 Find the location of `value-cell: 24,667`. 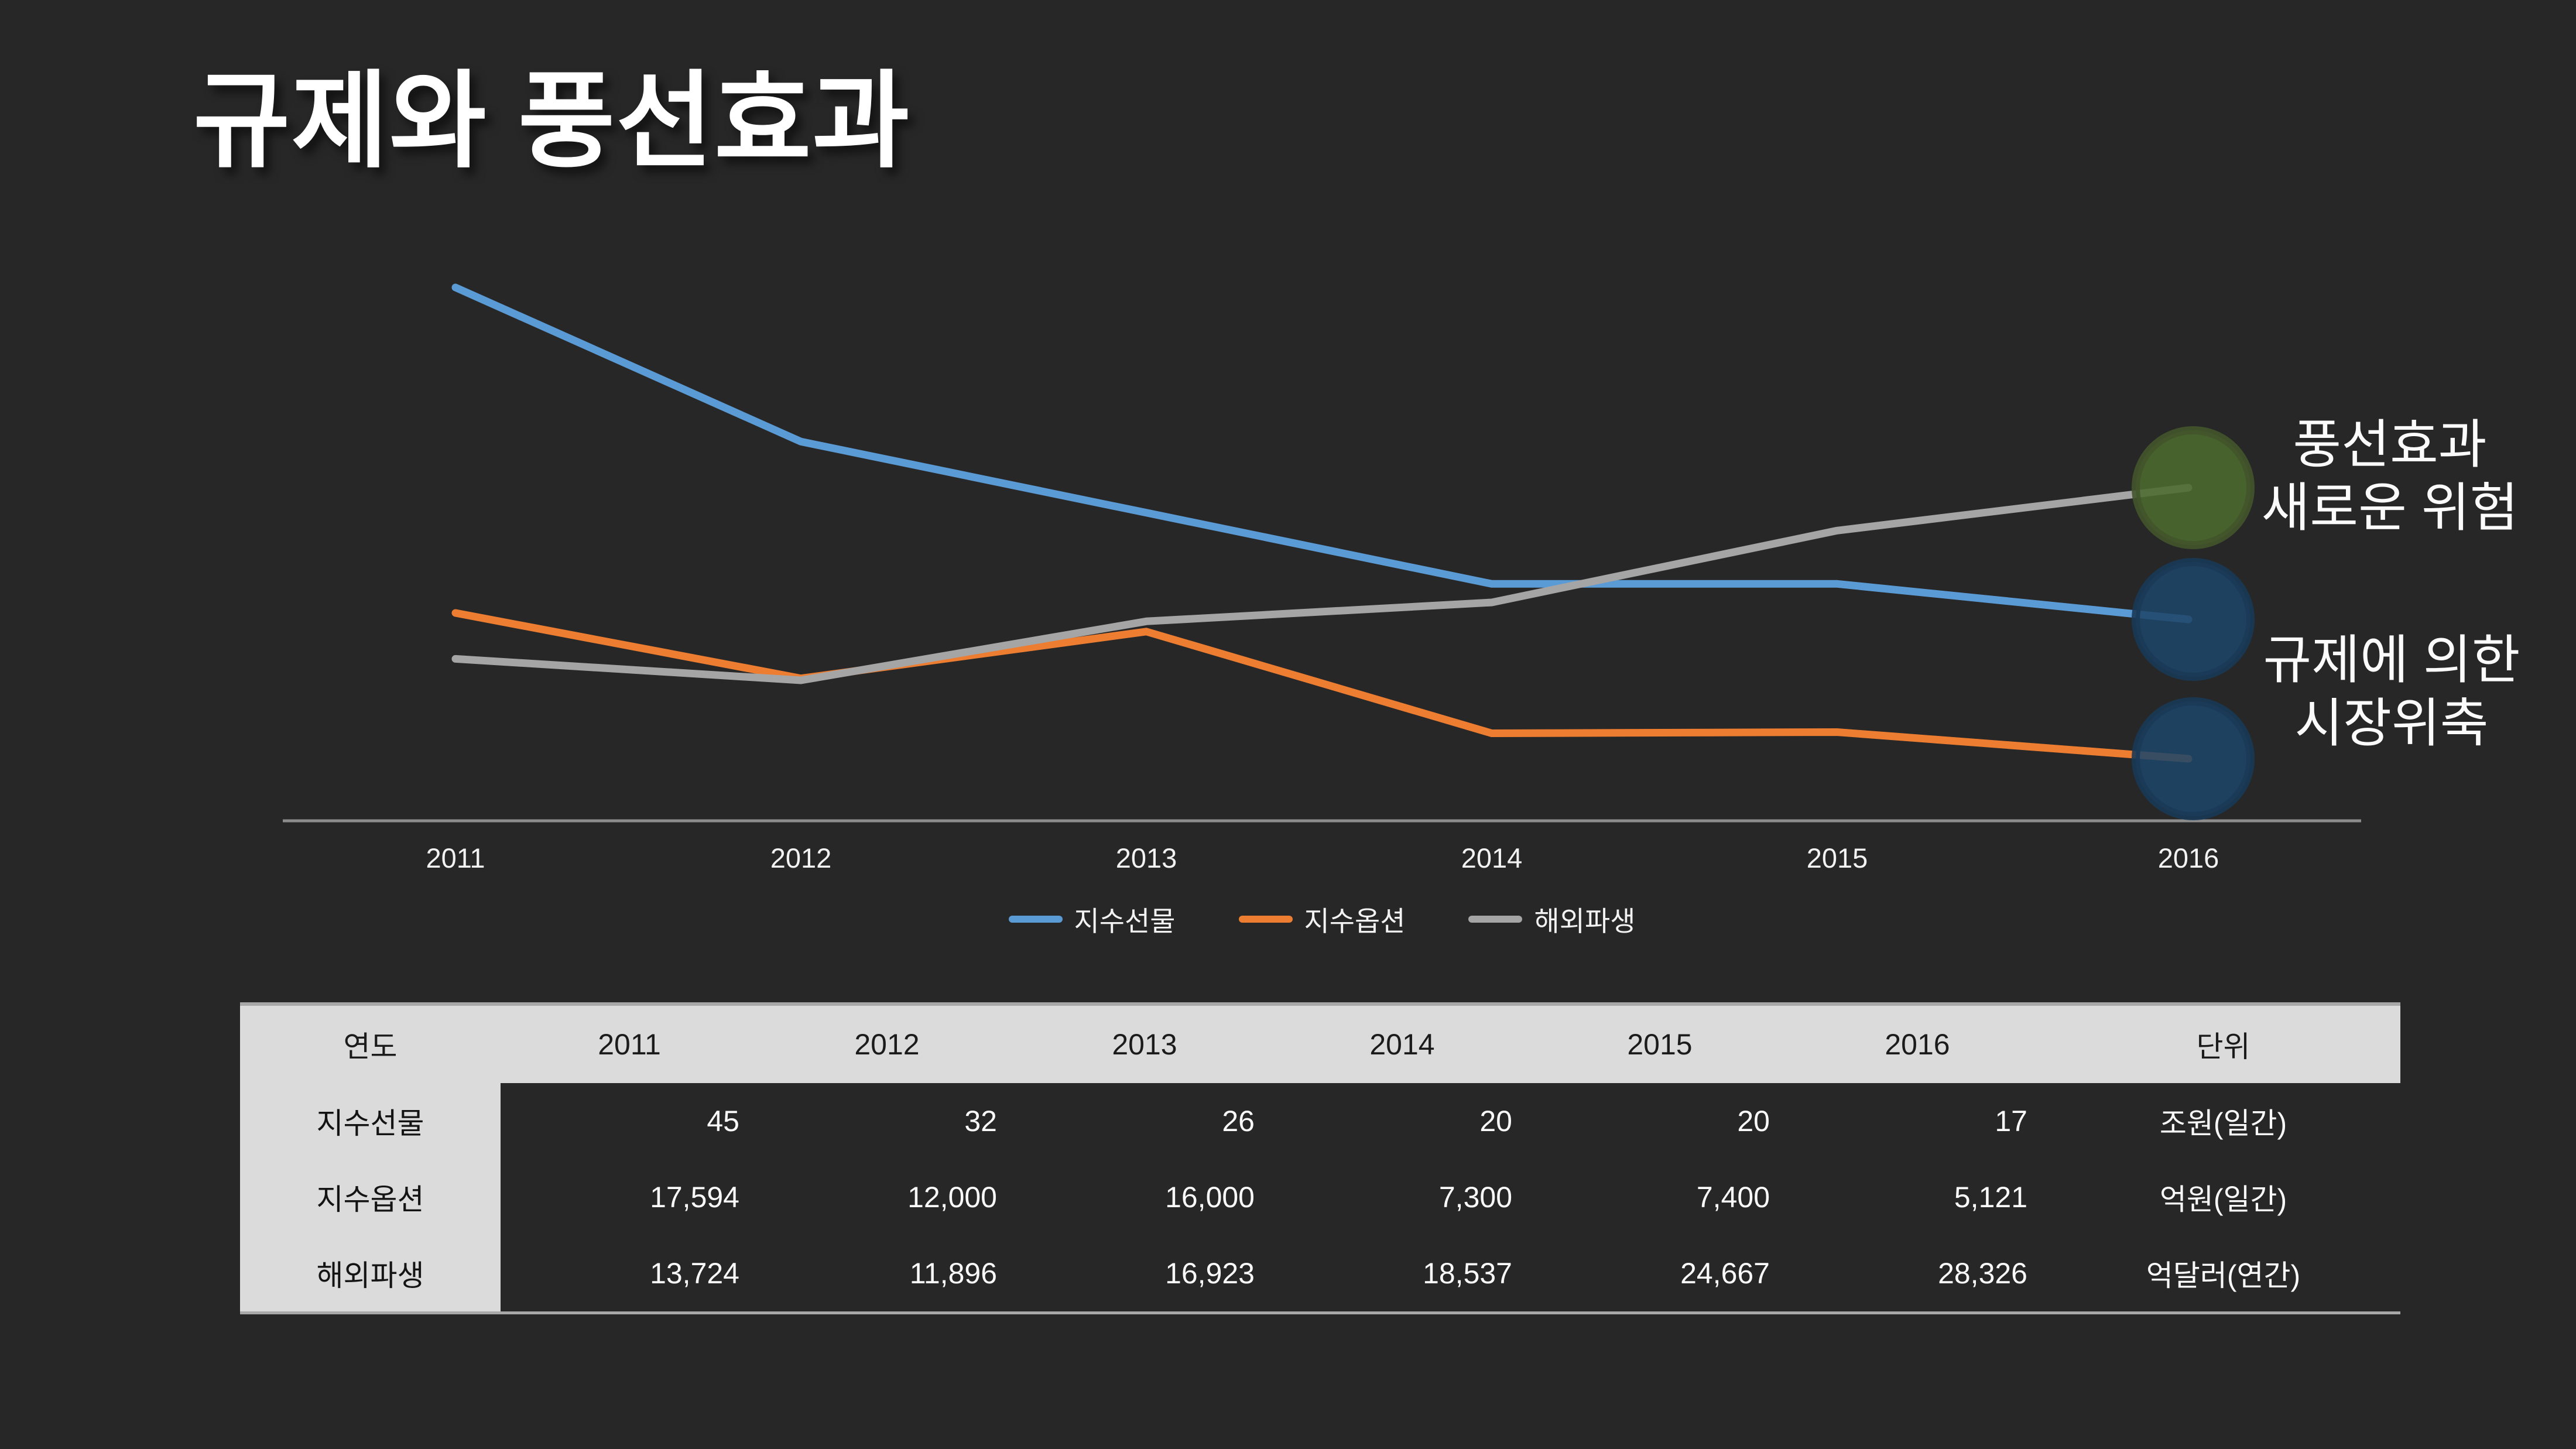

value-cell: 24,667 is located at coordinates (1725, 1273).